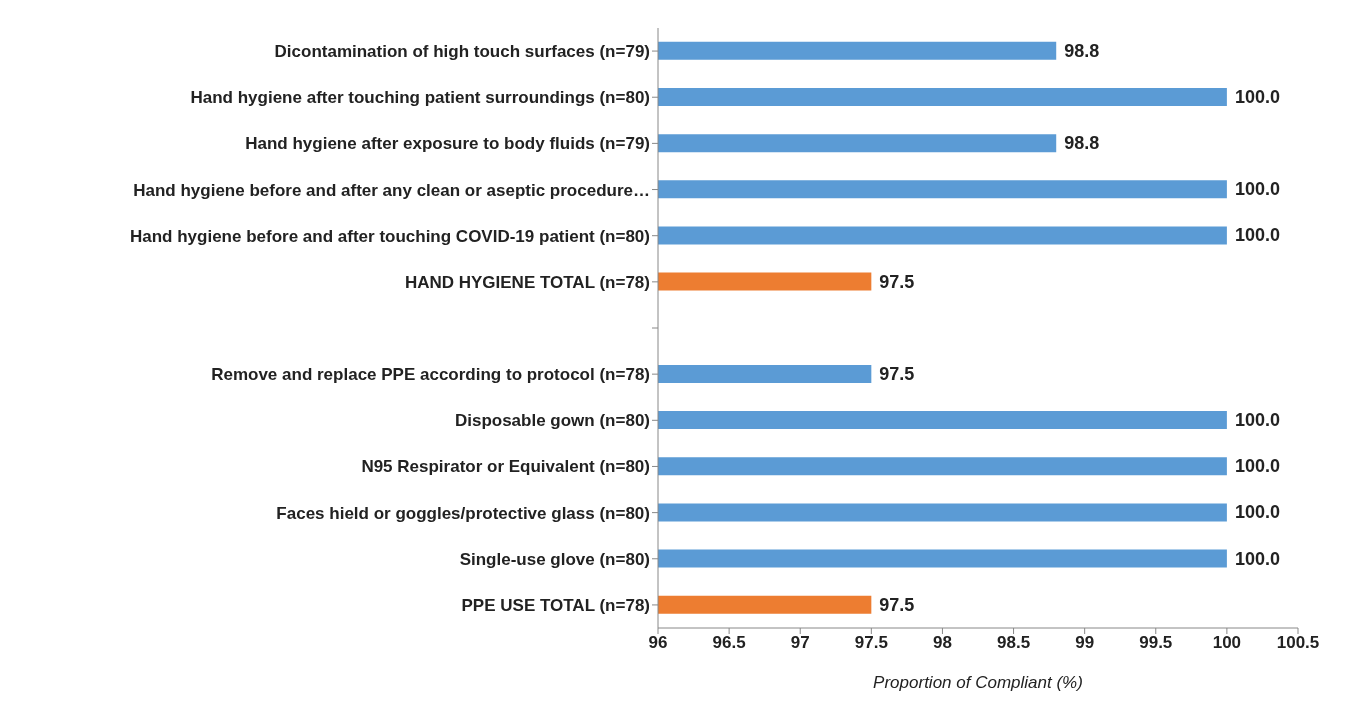  What do you see at coordinates (800, 643) in the screenshot?
I see `x-tick-label: 97` at bounding box center [800, 643].